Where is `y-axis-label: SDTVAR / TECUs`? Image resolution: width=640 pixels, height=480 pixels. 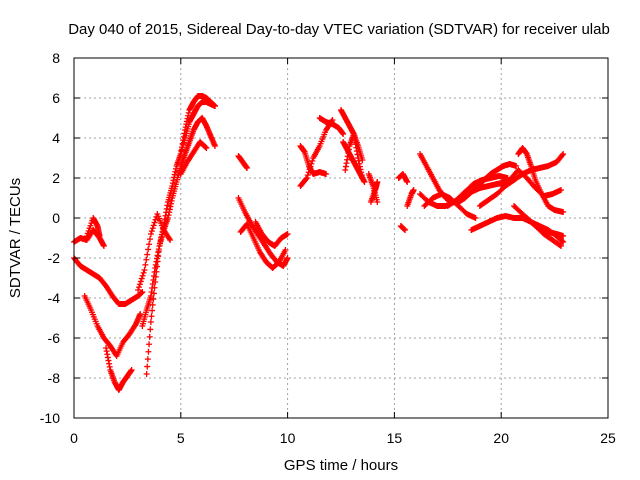
y-axis-label: SDTVAR / TECUs is located at coordinates (15, 238).